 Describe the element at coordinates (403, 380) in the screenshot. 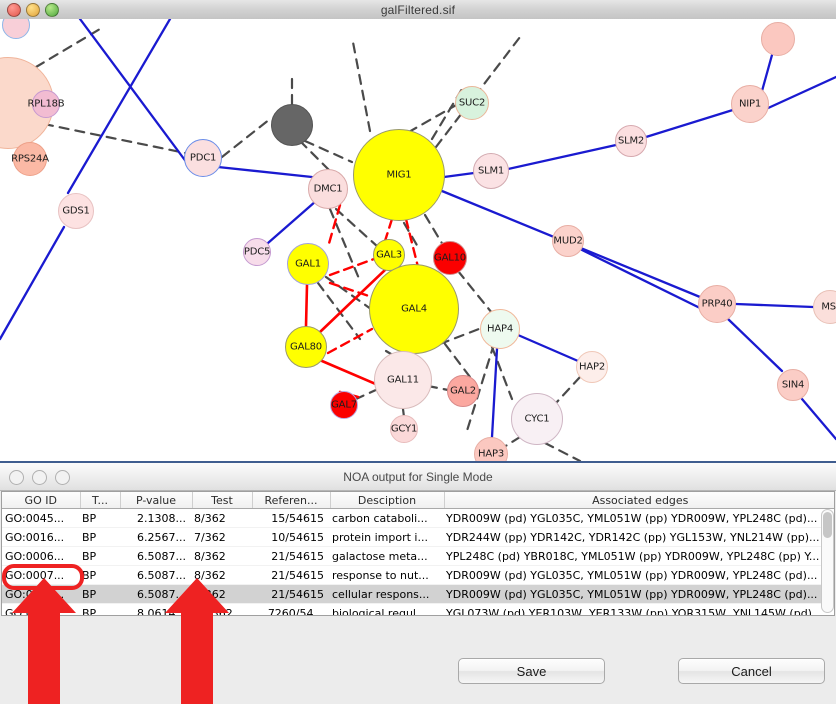

I see `network-node-gal11` at that location.